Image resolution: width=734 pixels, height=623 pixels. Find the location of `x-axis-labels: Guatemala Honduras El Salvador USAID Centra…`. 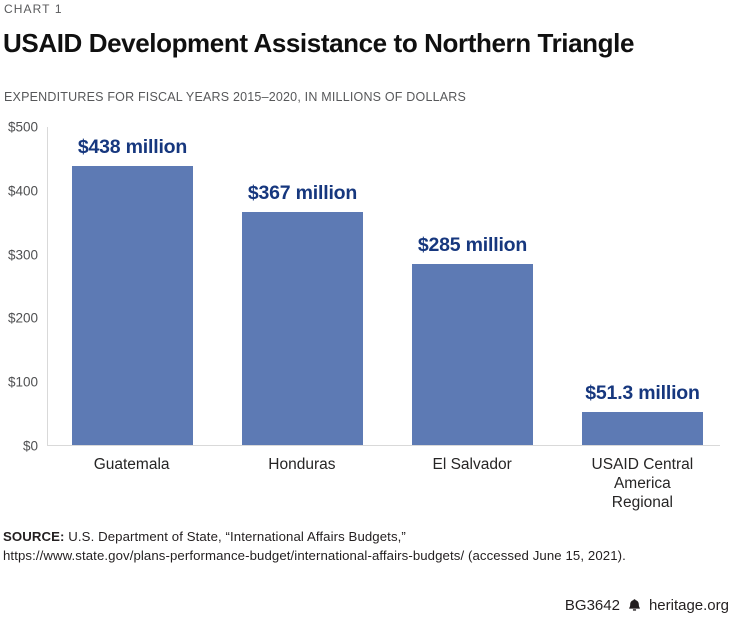

x-axis-labels: Guatemala Honduras El Salvador USAID Centra… is located at coordinates (383, 483).